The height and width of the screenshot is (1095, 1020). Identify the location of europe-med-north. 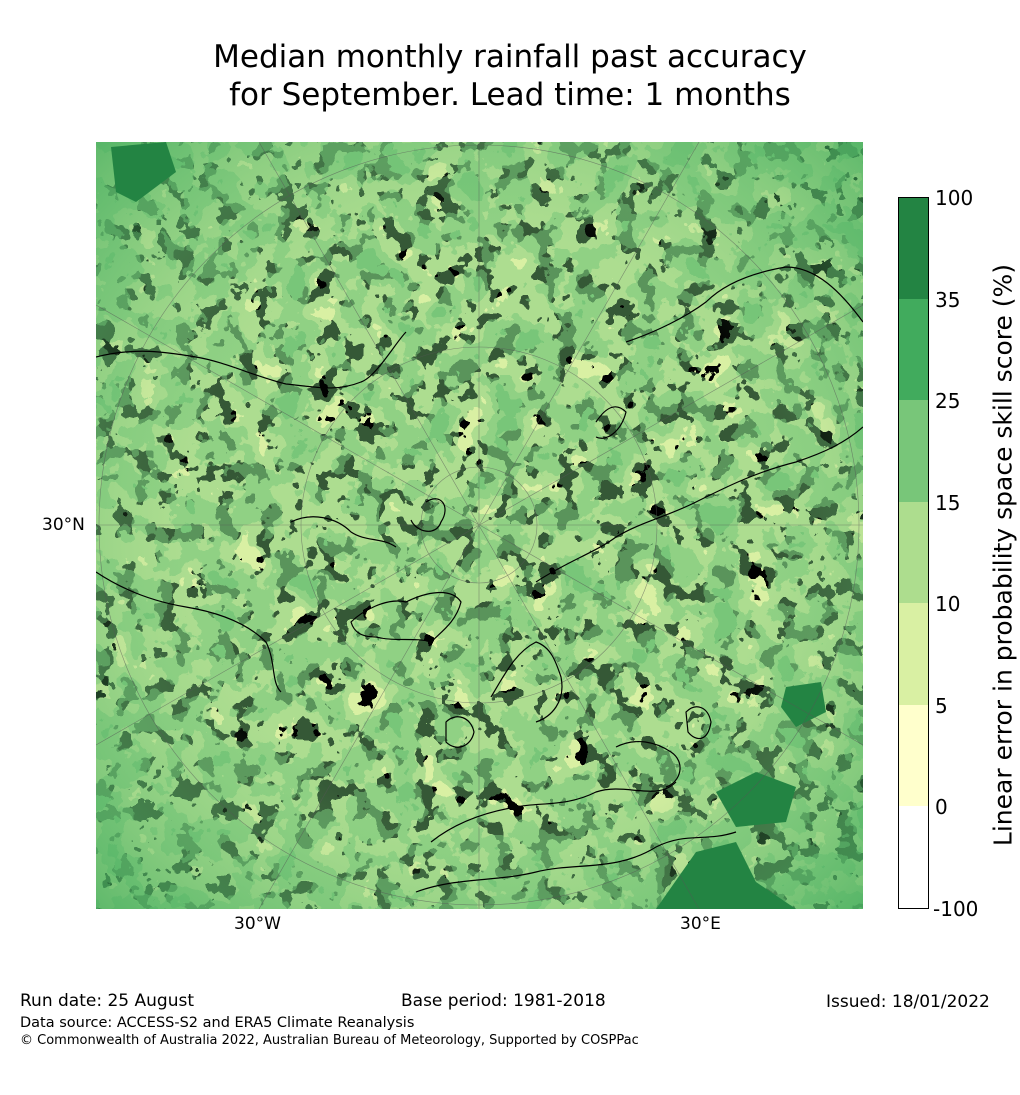
(553, 812).